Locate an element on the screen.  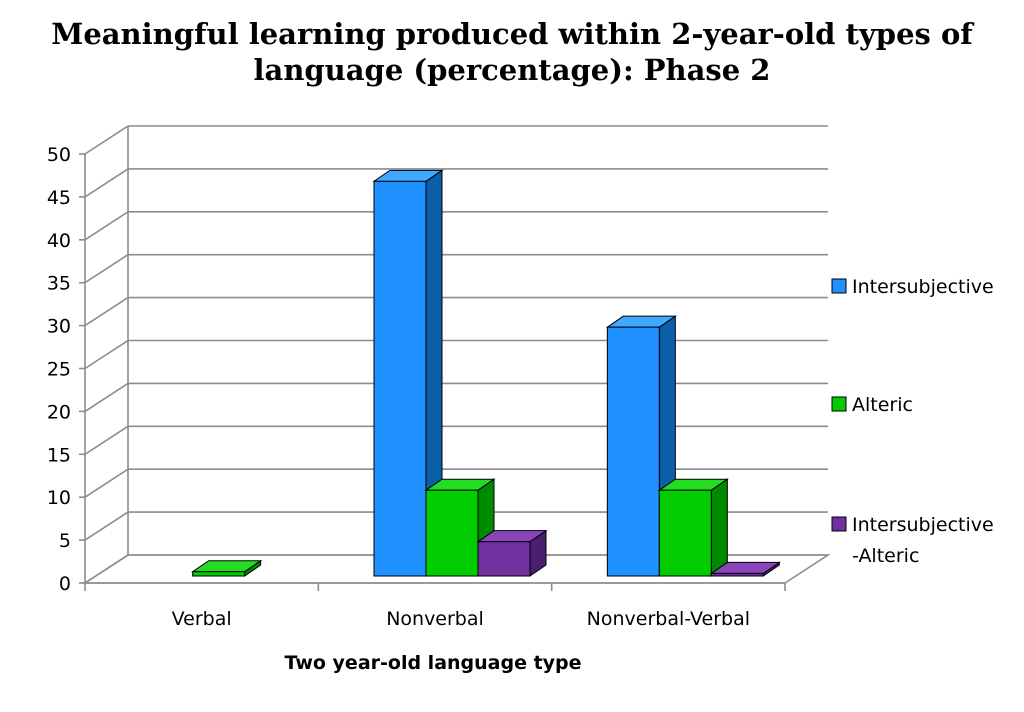
legend-item-0: Intersubjective is located at coordinates (912, 287).